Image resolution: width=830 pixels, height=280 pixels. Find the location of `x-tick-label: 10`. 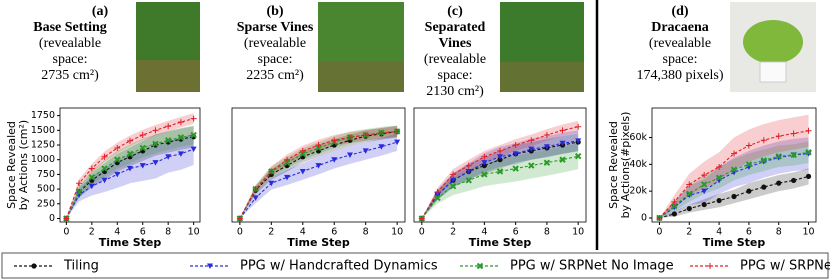

x-tick-label: 10 is located at coordinates (808, 232).